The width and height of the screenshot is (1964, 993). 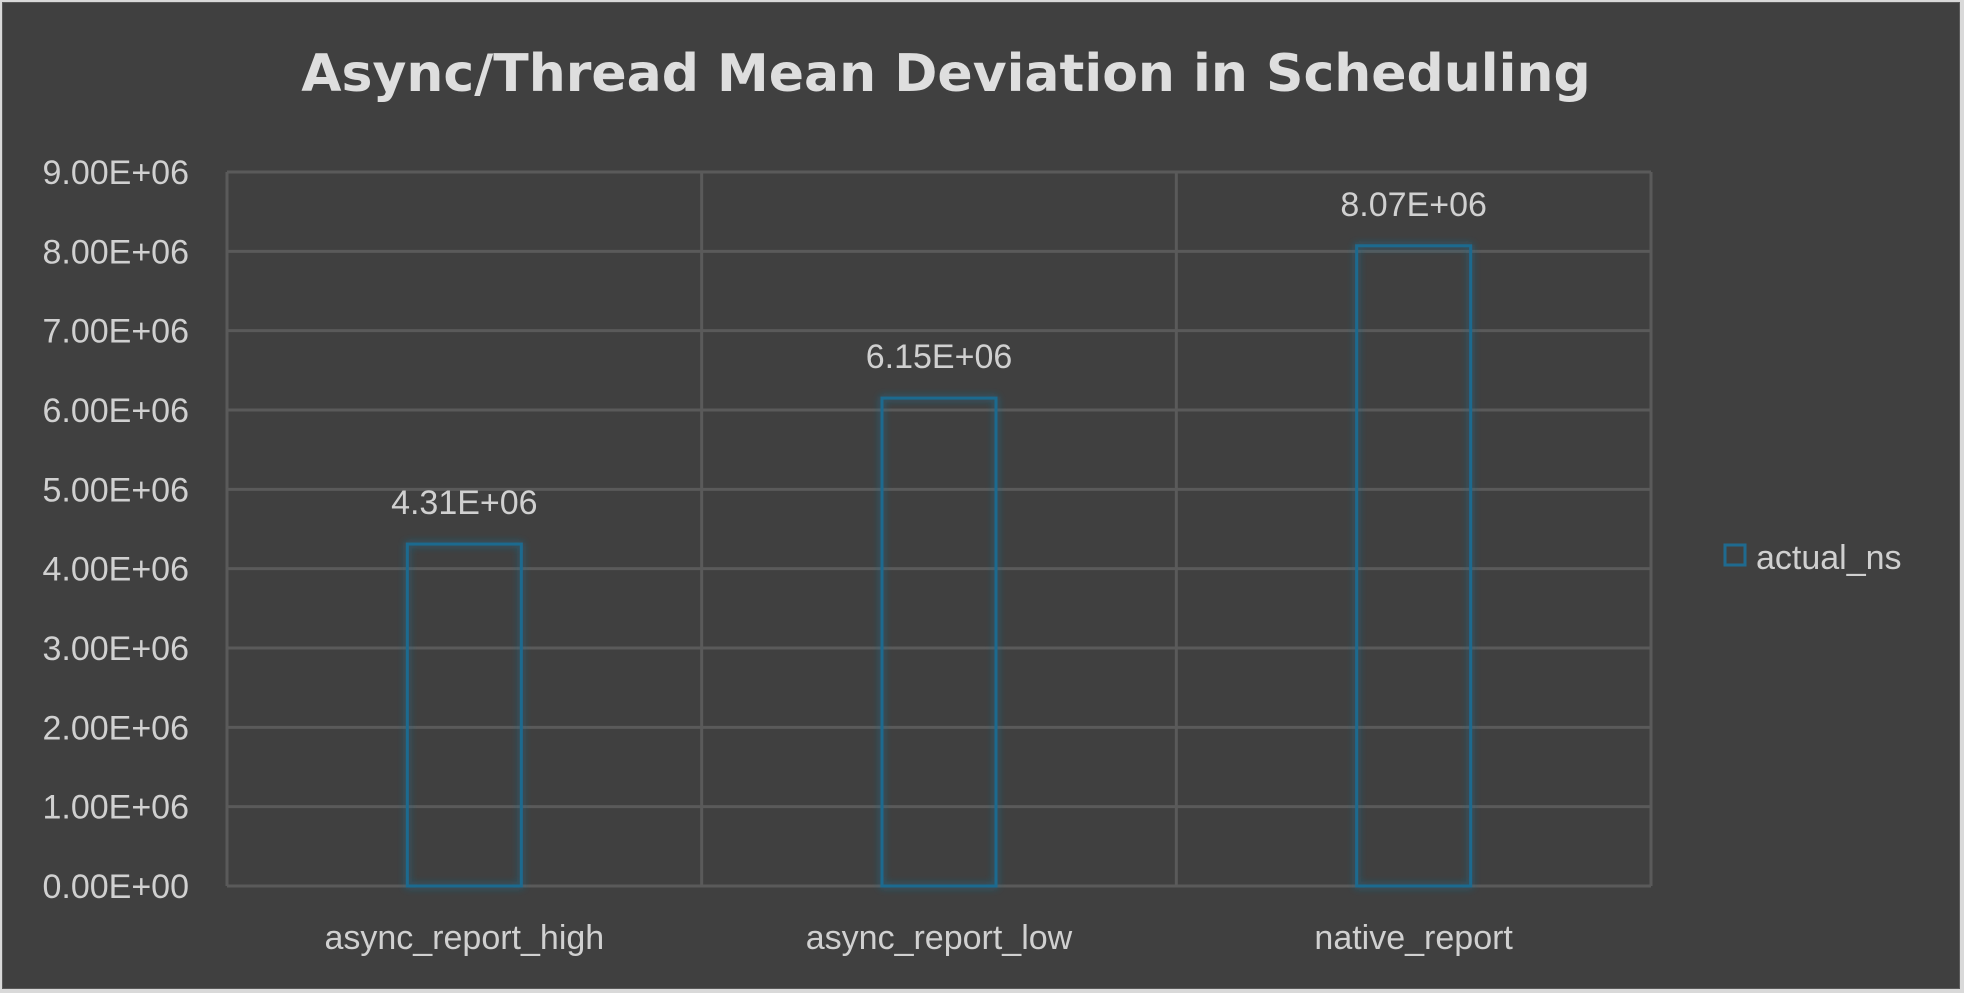 What do you see at coordinates (115, 332) in the screenshot?
I see `y-tick-label: 7.00E+06` at bounding box center [115, 332].